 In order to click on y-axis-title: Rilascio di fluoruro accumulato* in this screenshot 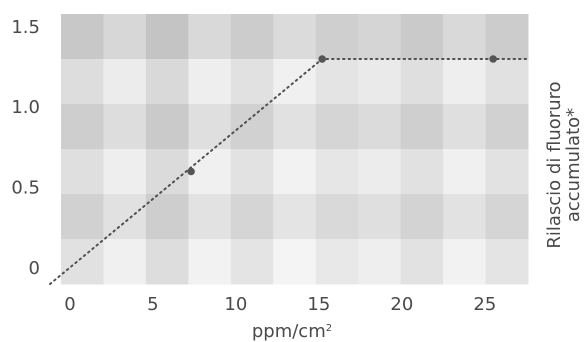, I will do `click(564, 164)`.